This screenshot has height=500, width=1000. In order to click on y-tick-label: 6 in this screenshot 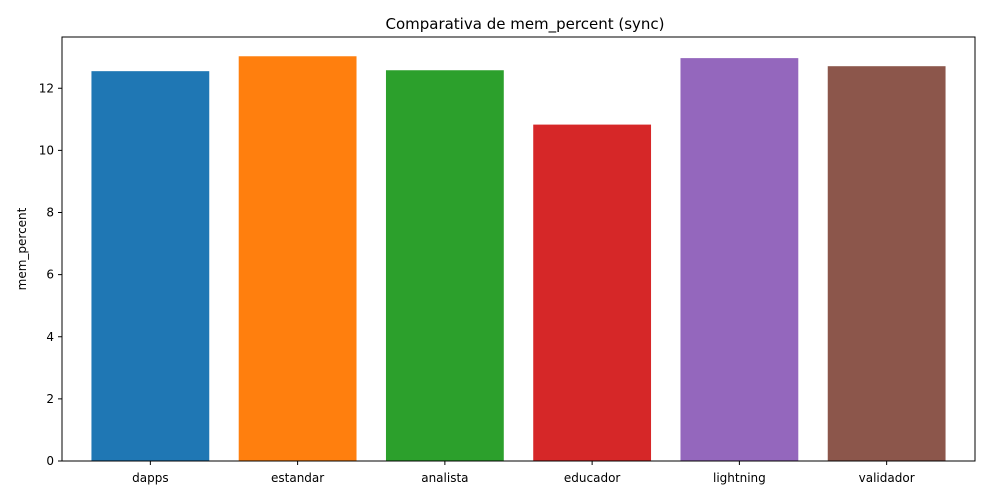, I will do `click(50, 275)`.